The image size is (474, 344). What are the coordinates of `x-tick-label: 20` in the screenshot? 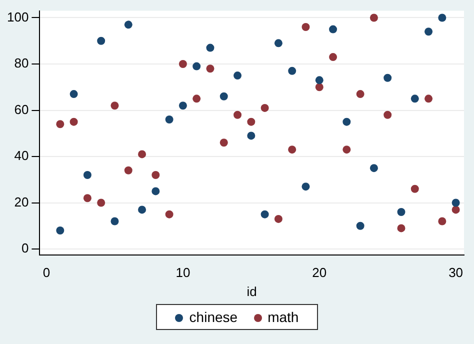 It's located at (319, 272).